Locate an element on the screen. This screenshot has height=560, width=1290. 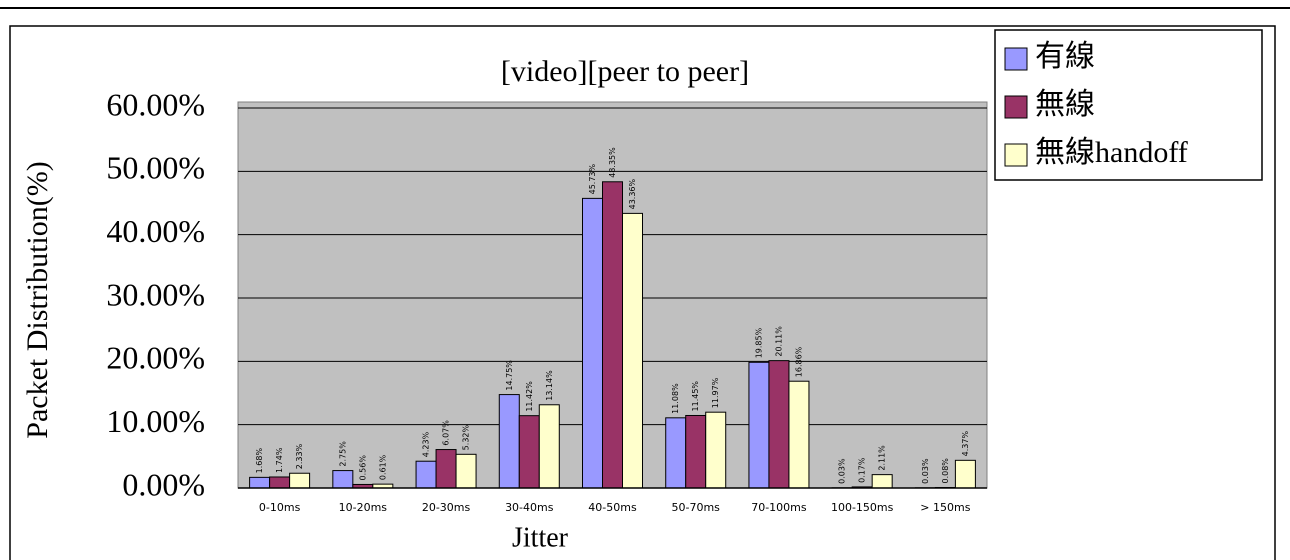
y-tick-label: 40.00% is located at coordinates (155, 231).